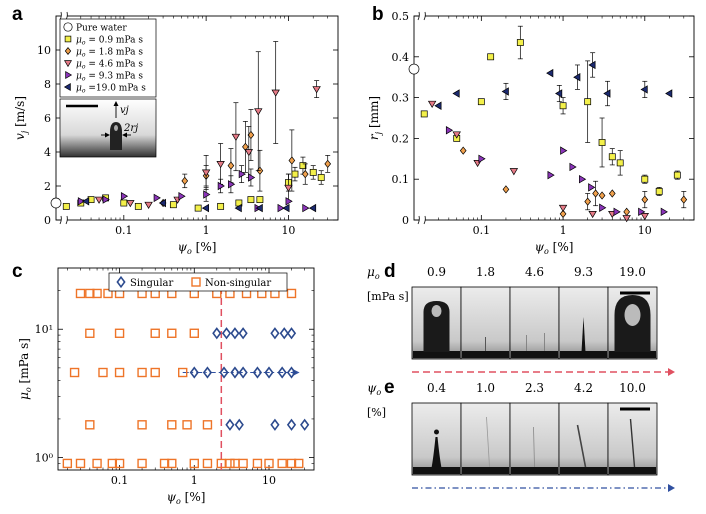 The height and width of the screenshot is (514, 706). Describe the element at coordinates (124, 230) in the screenshot. I see `x-tick-label: 0.1` at that location.